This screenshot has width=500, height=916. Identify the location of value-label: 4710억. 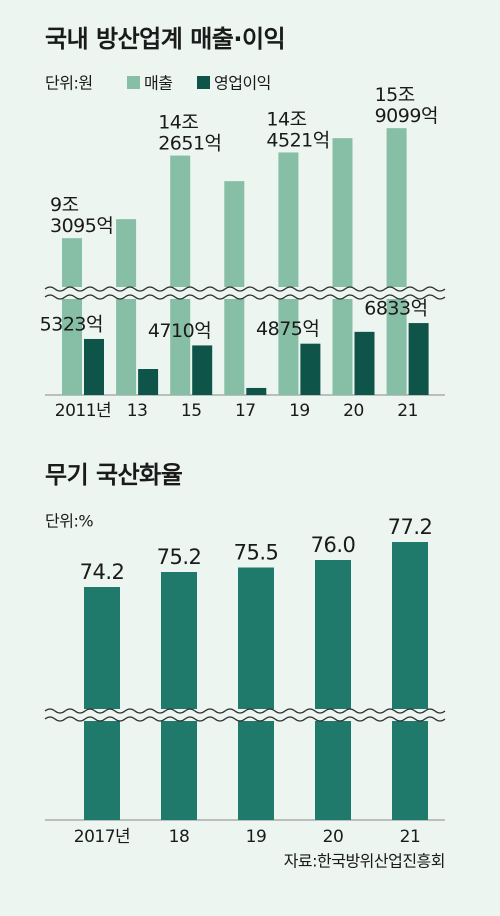
(179, 331).